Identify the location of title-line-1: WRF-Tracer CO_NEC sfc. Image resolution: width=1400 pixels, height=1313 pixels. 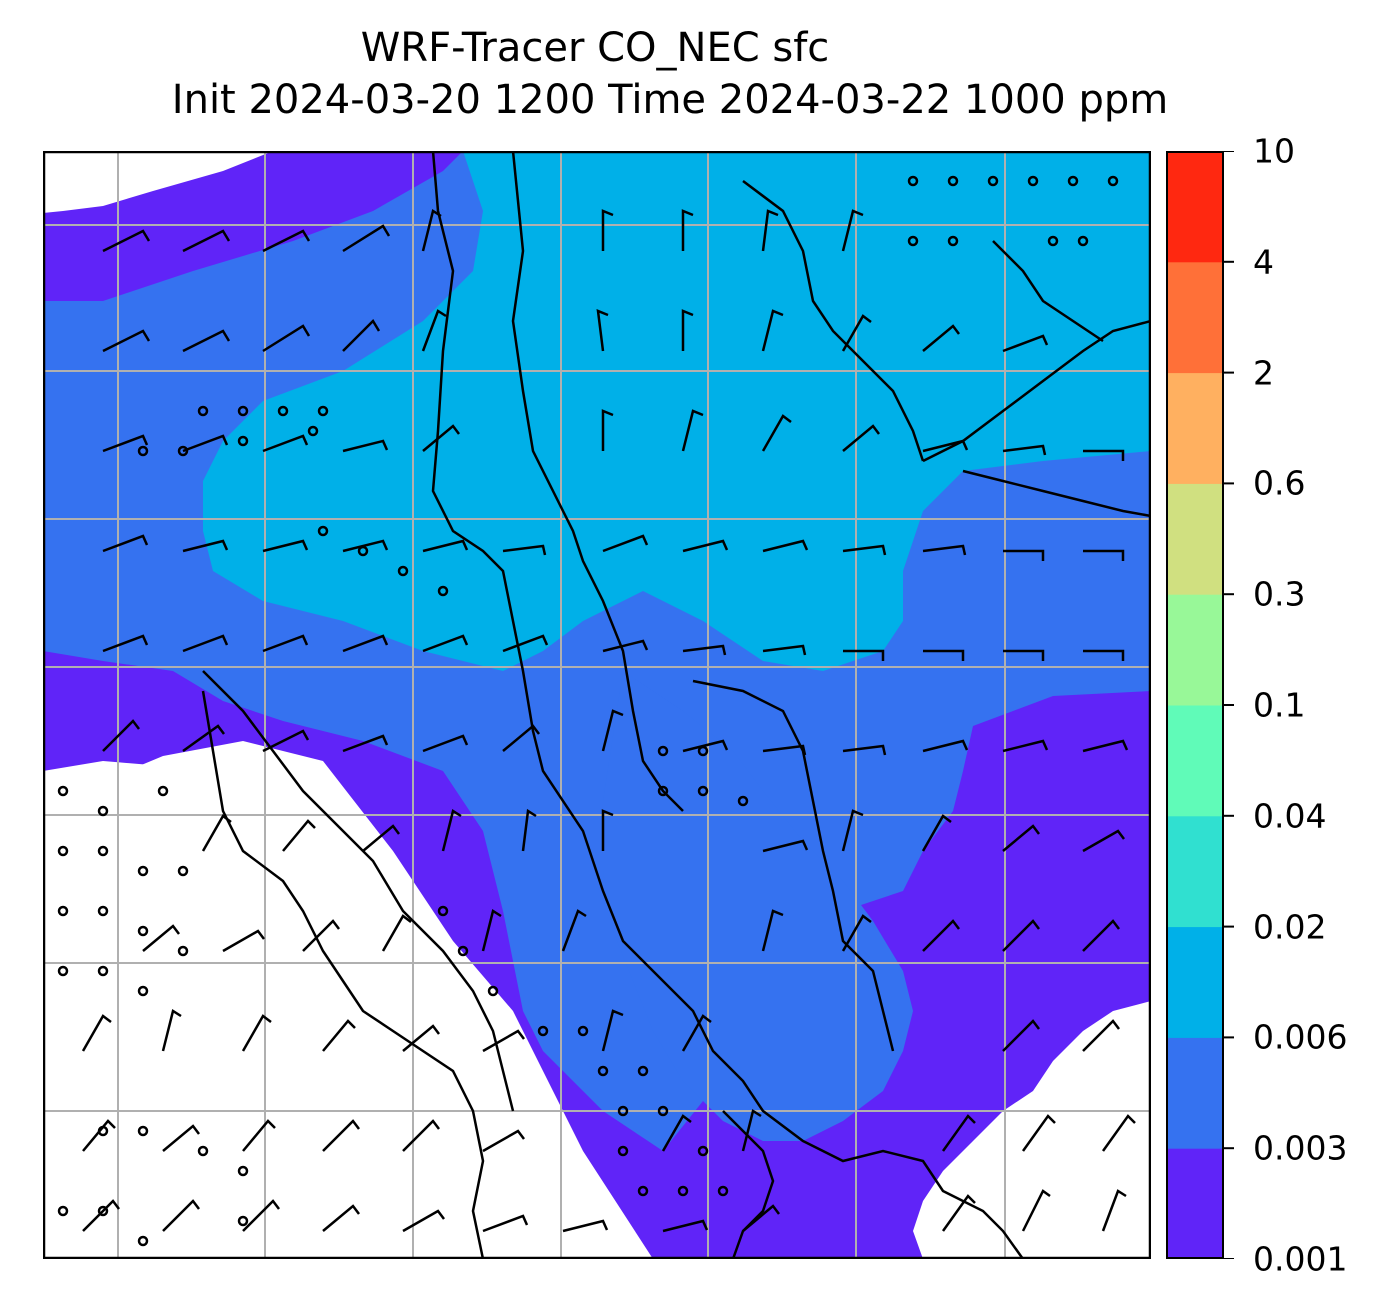
(595, 48).